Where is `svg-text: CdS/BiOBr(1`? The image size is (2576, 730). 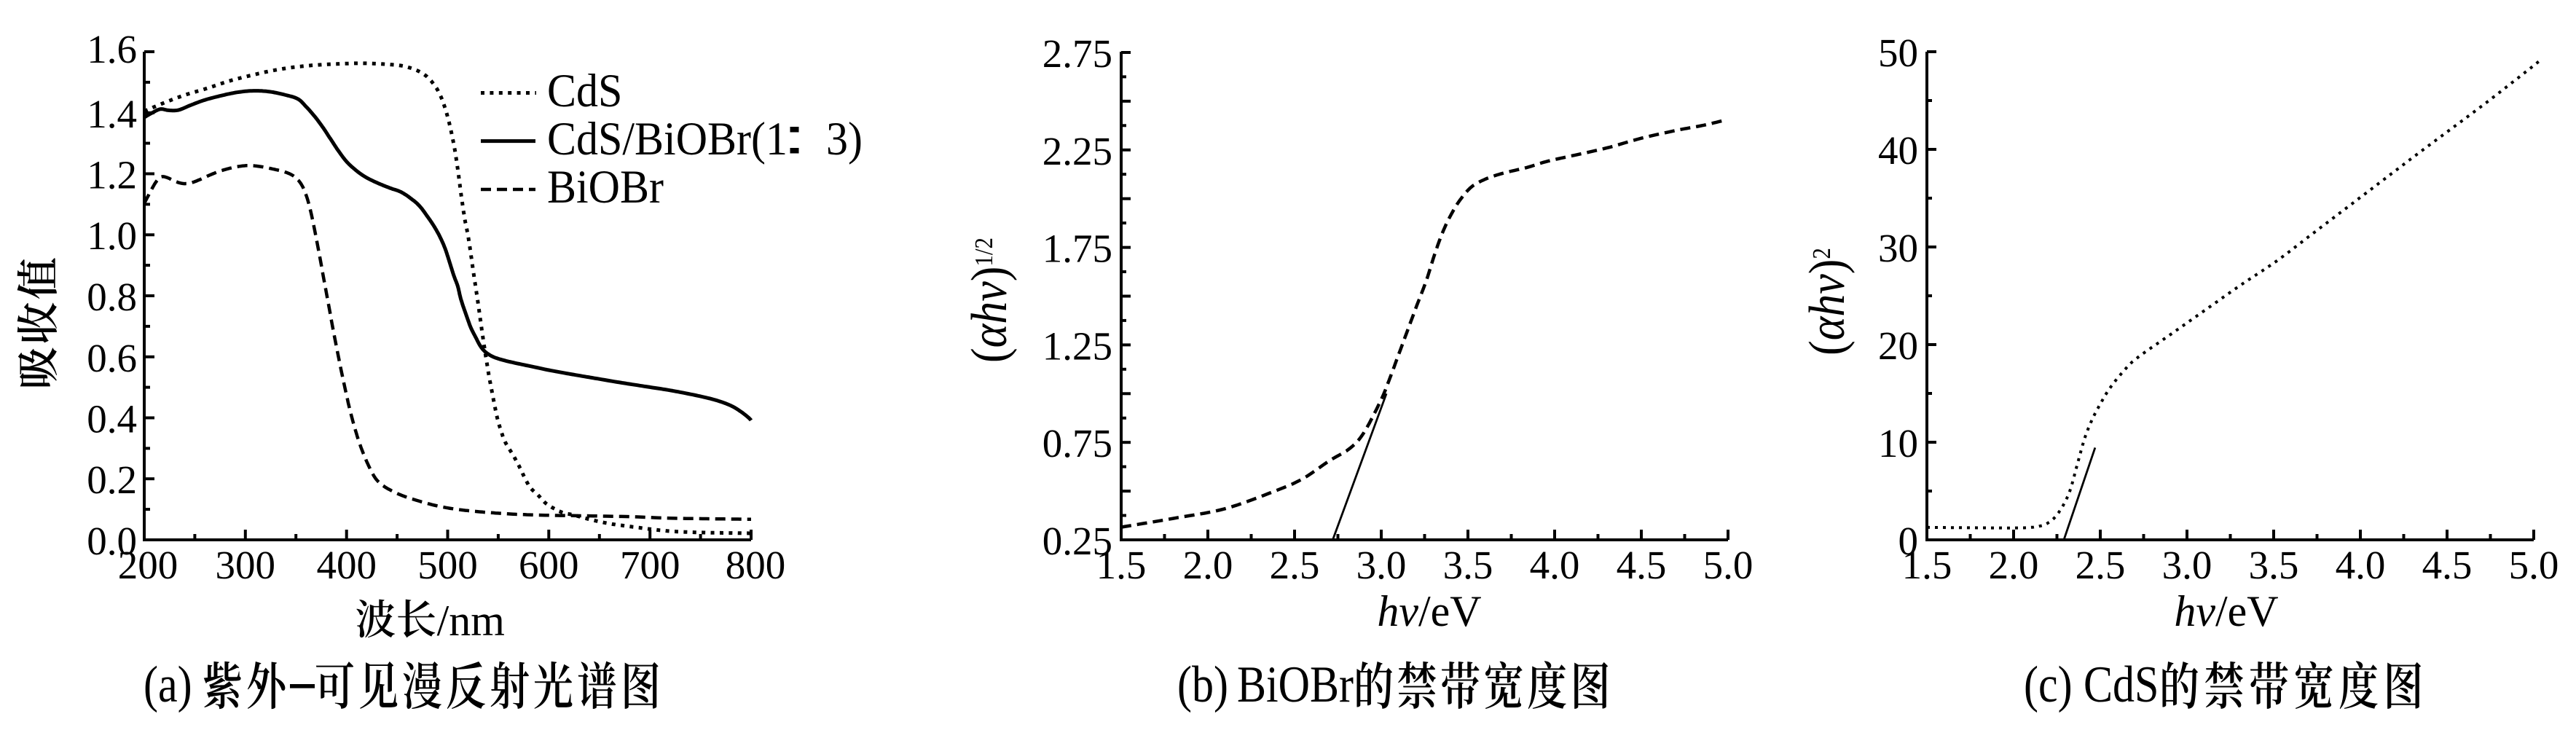 svg-text: CdS/BiOBr(1 is located at coordinates (667, 138).